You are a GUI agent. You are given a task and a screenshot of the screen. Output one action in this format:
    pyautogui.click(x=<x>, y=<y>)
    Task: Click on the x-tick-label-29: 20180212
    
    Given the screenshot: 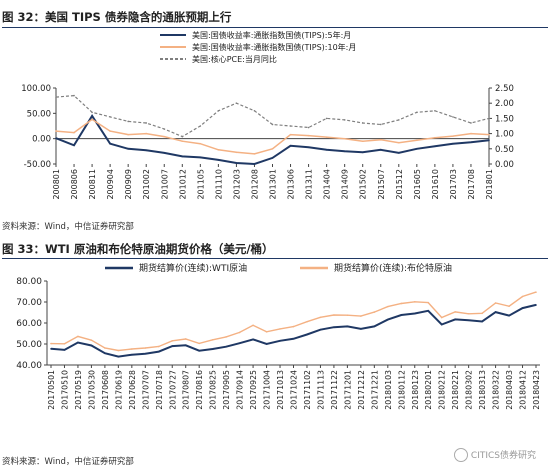 What is the action you would take?
    pyautogui.click(x=442, y=390)
    